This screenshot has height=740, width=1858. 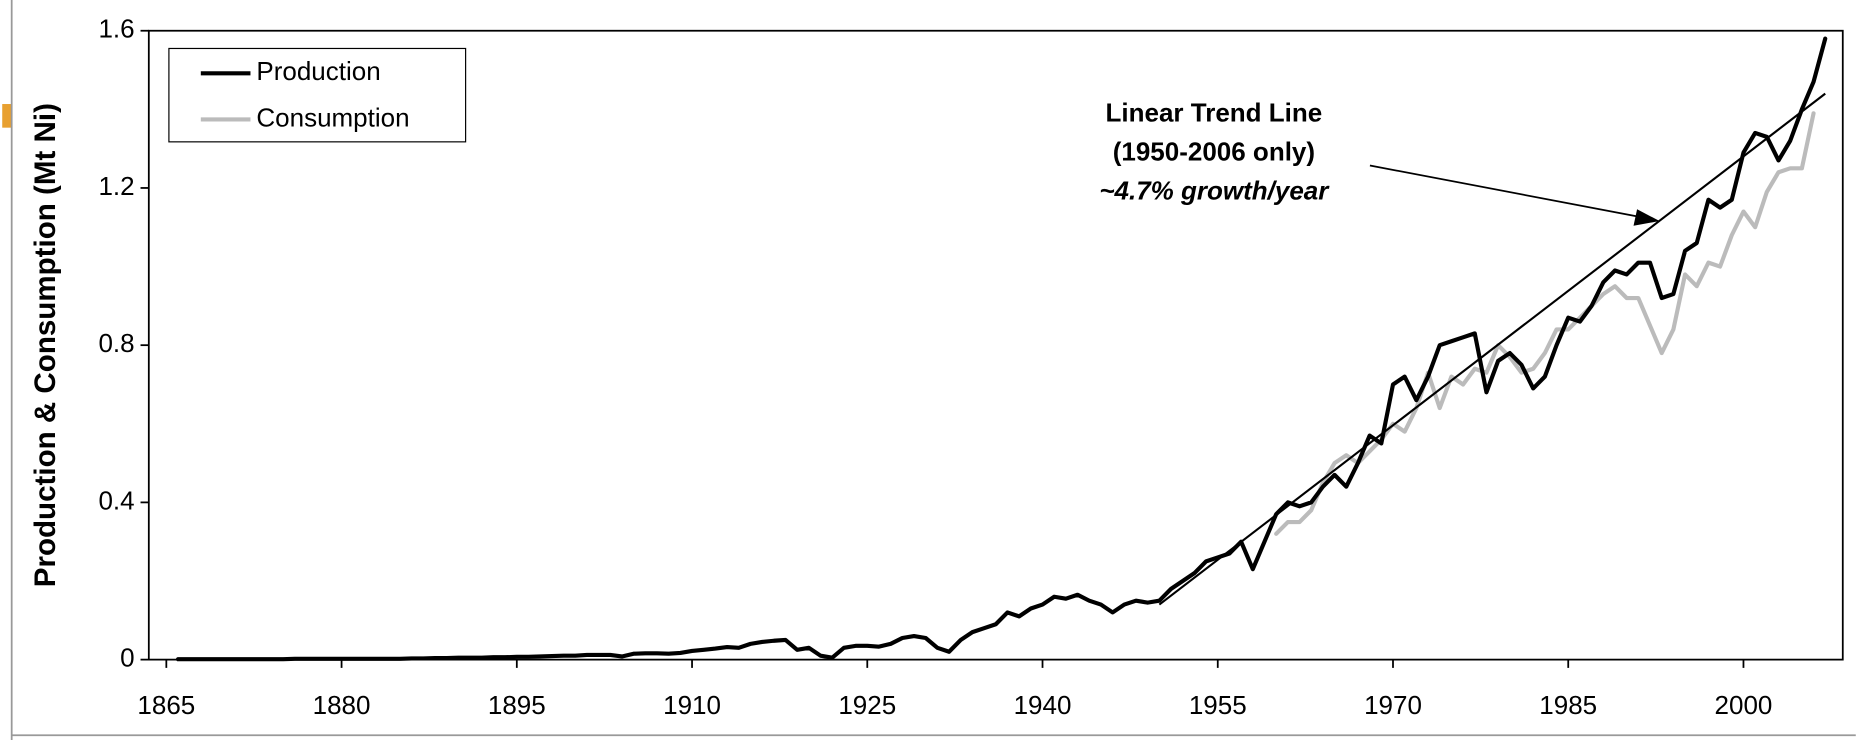 What do you see at coordinates (1646, 217) in the screenshot?
I see `annotation-arrowhead` at bounding box center [1646, 217].